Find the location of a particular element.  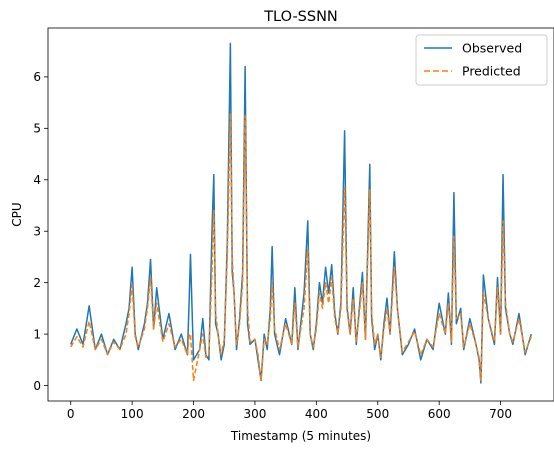

y-tick-label: 3 is located at coordinates (37, 231).